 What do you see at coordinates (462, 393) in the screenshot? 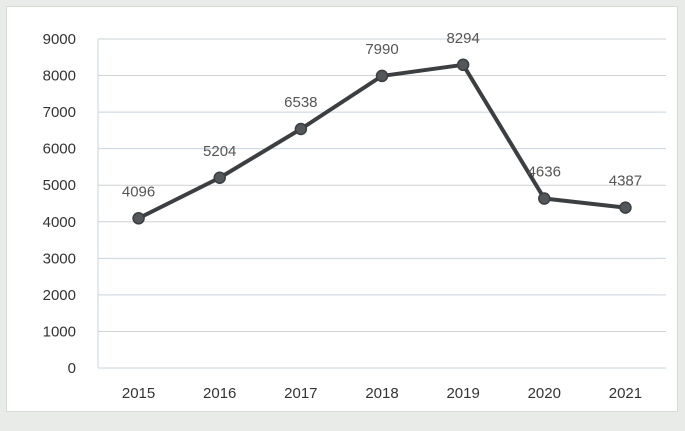
I see `x-tick-label: 2019` at bounding box center [462, 393].